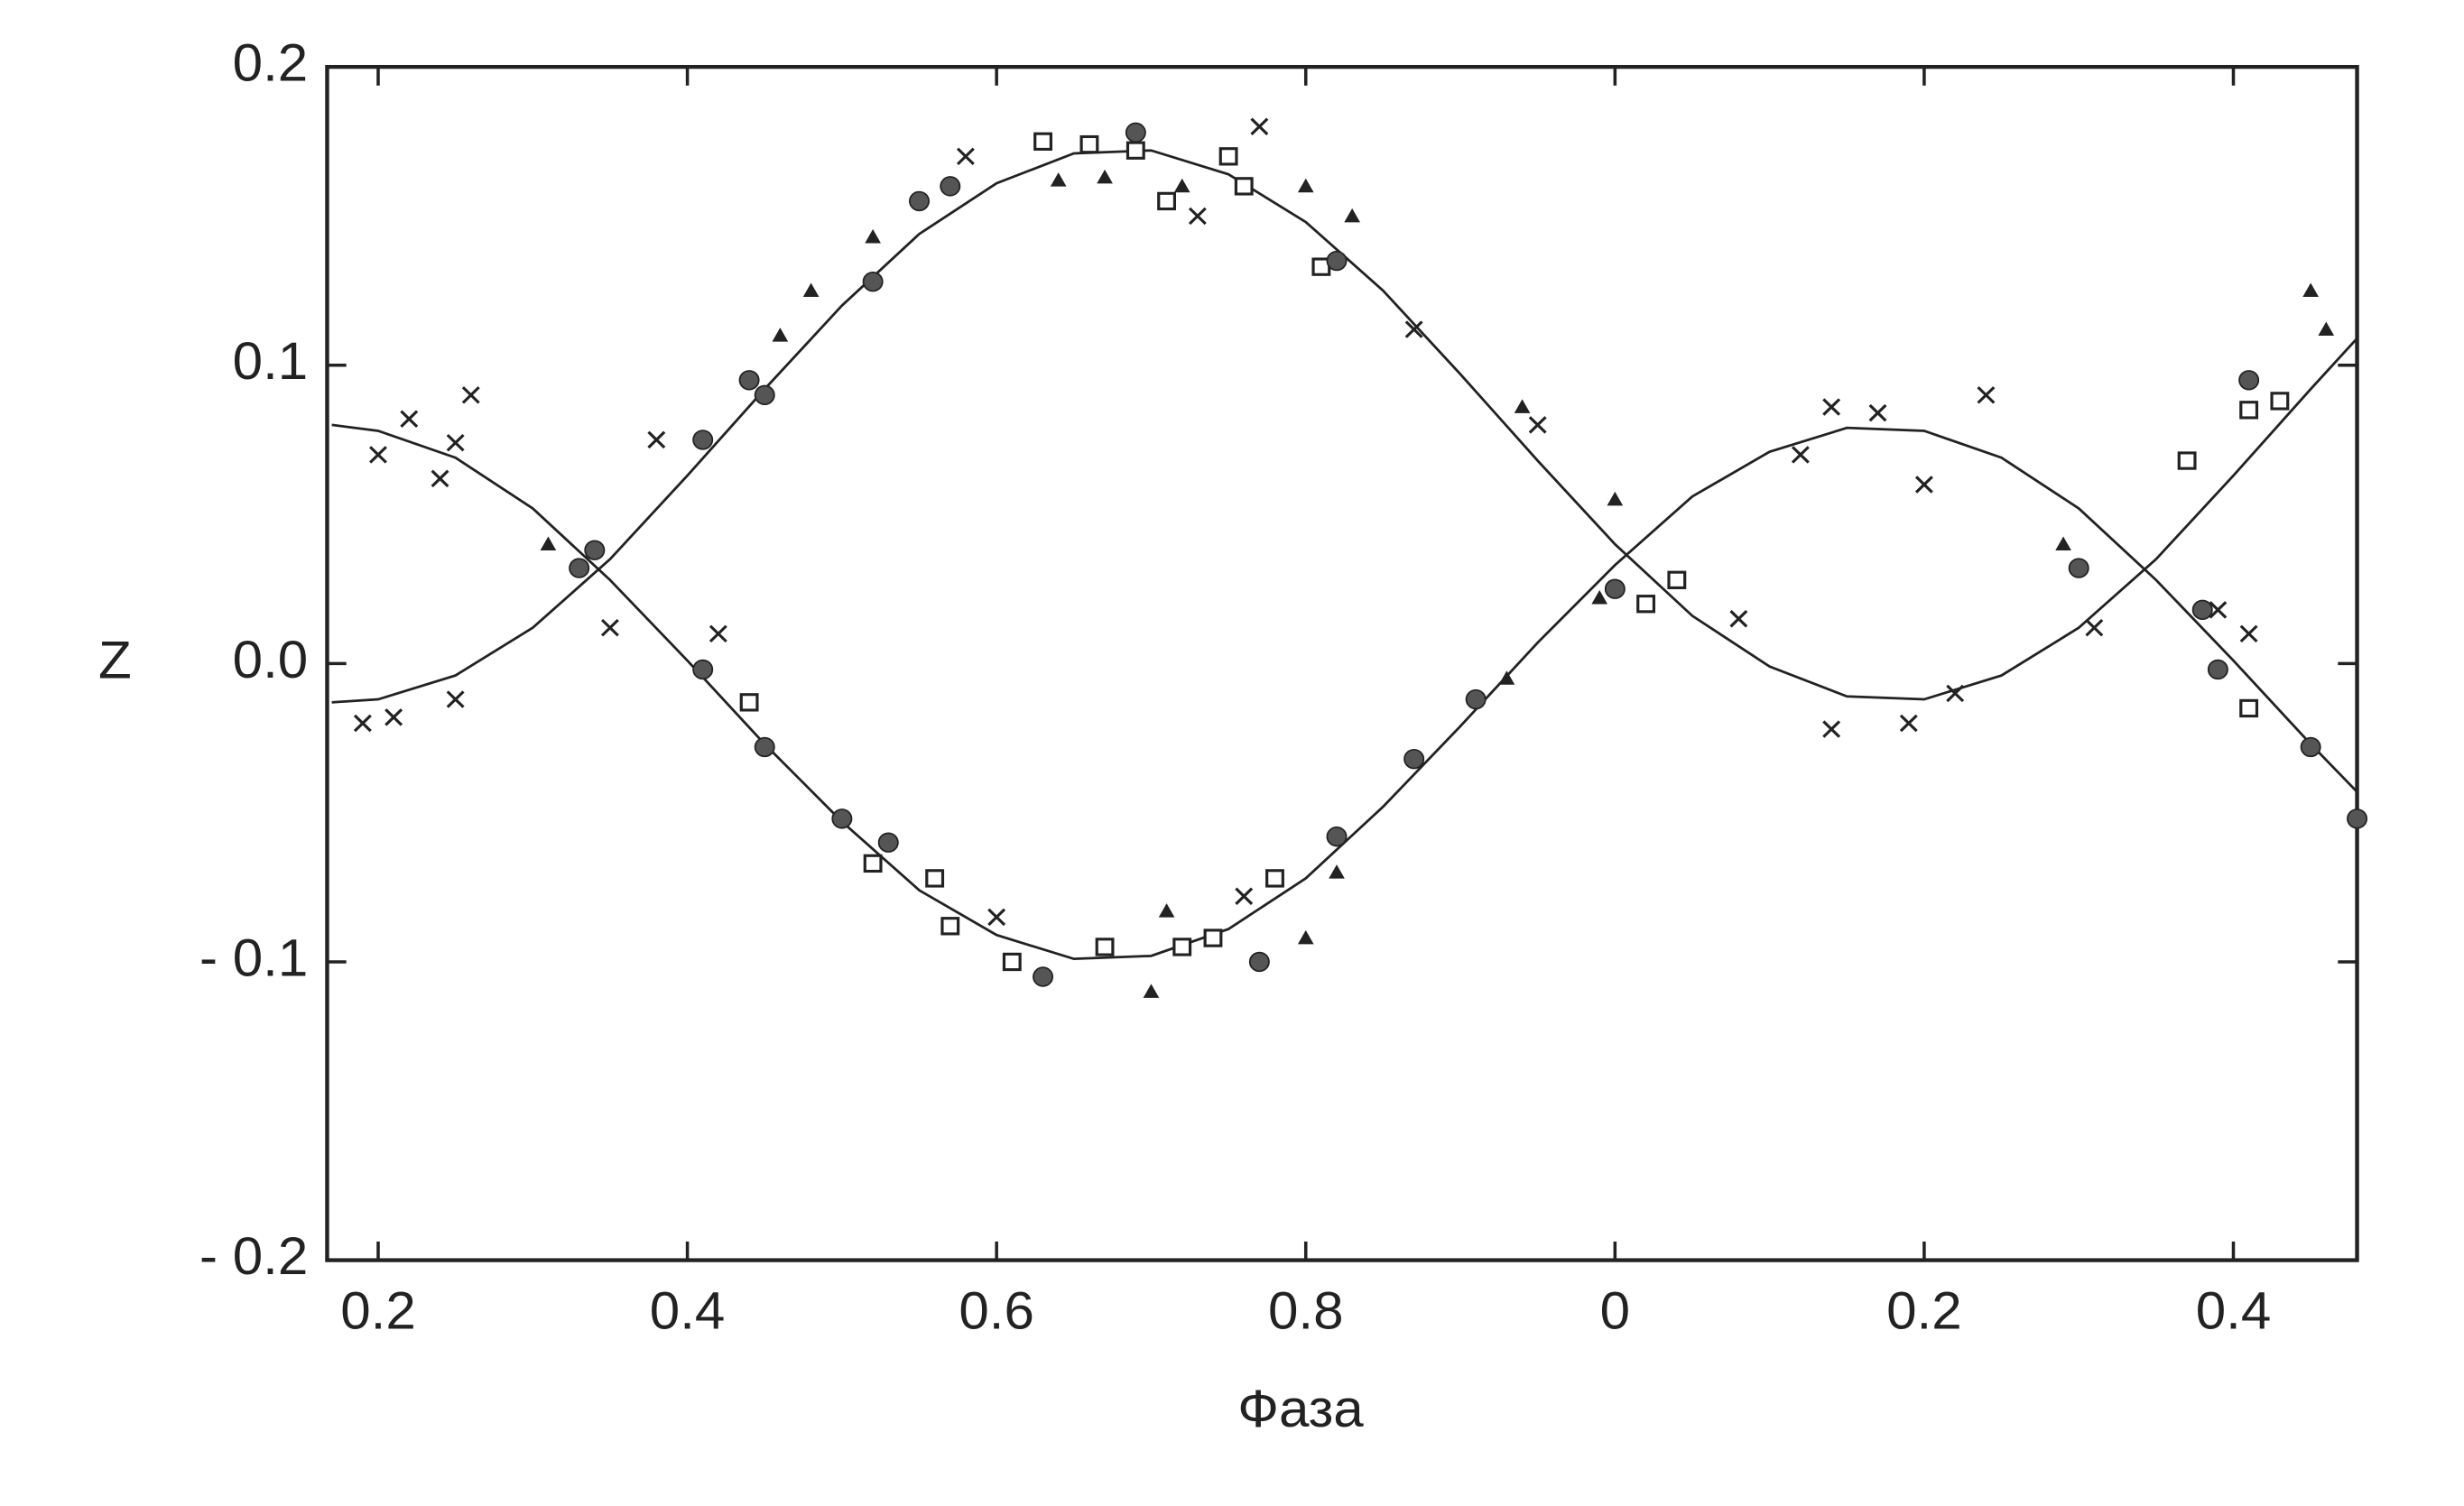 Image resolution: width=2464 pixels, height=1506 pixels. I want to click on y-tick-label: 0.2, so click(271, 62).